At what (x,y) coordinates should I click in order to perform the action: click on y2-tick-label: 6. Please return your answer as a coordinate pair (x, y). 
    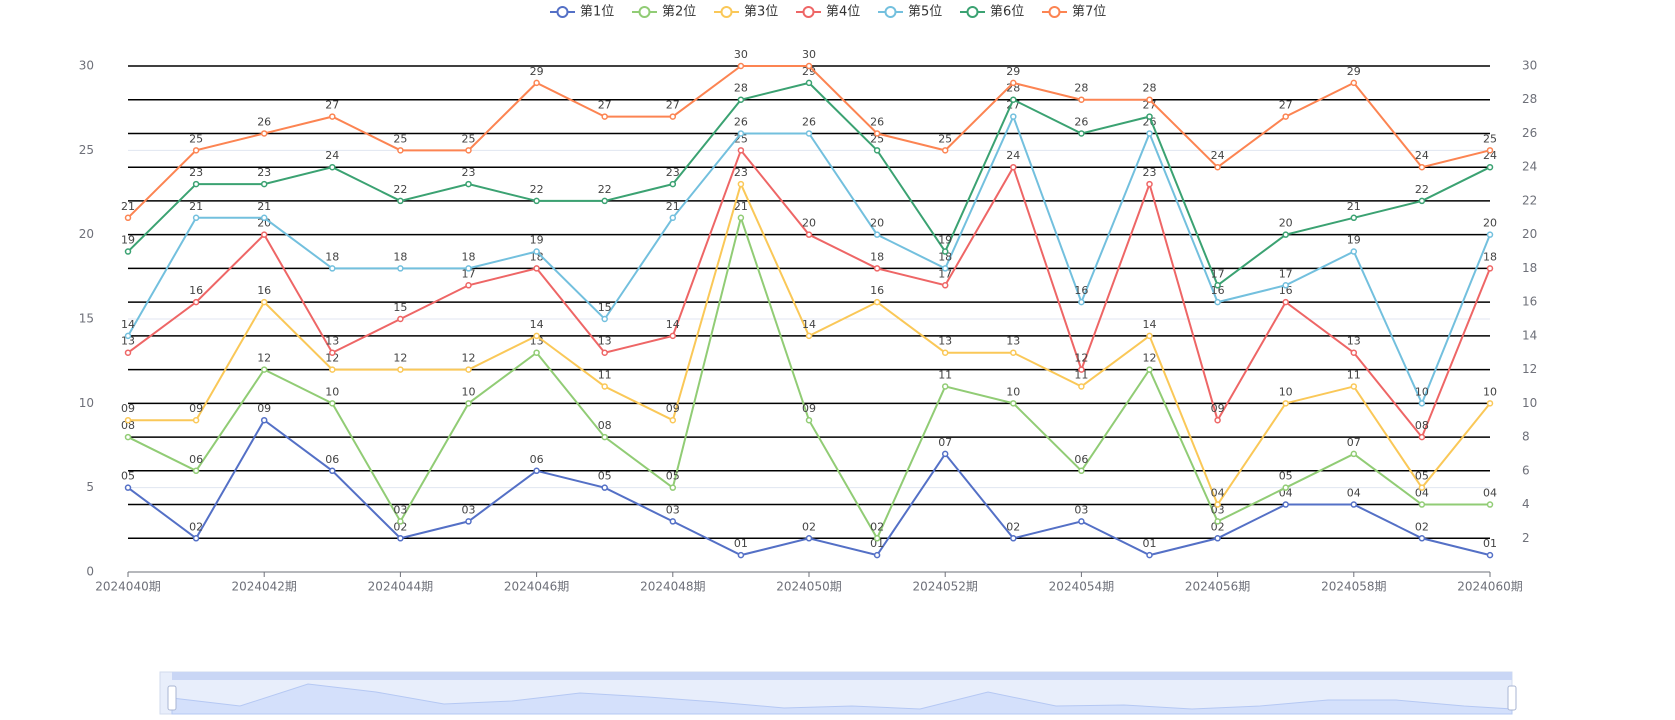
    Looking at the image, I should click on (1526, 470).